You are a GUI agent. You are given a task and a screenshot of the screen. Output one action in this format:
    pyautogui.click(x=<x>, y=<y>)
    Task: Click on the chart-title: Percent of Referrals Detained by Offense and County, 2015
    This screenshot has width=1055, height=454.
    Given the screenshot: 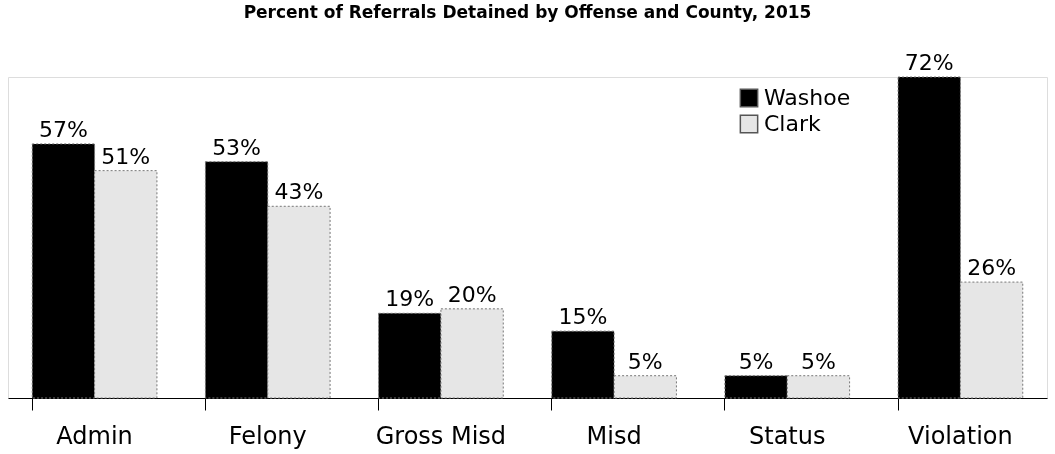 What is the action you would take?
    pyautogui.click(x=527, y=12)
    